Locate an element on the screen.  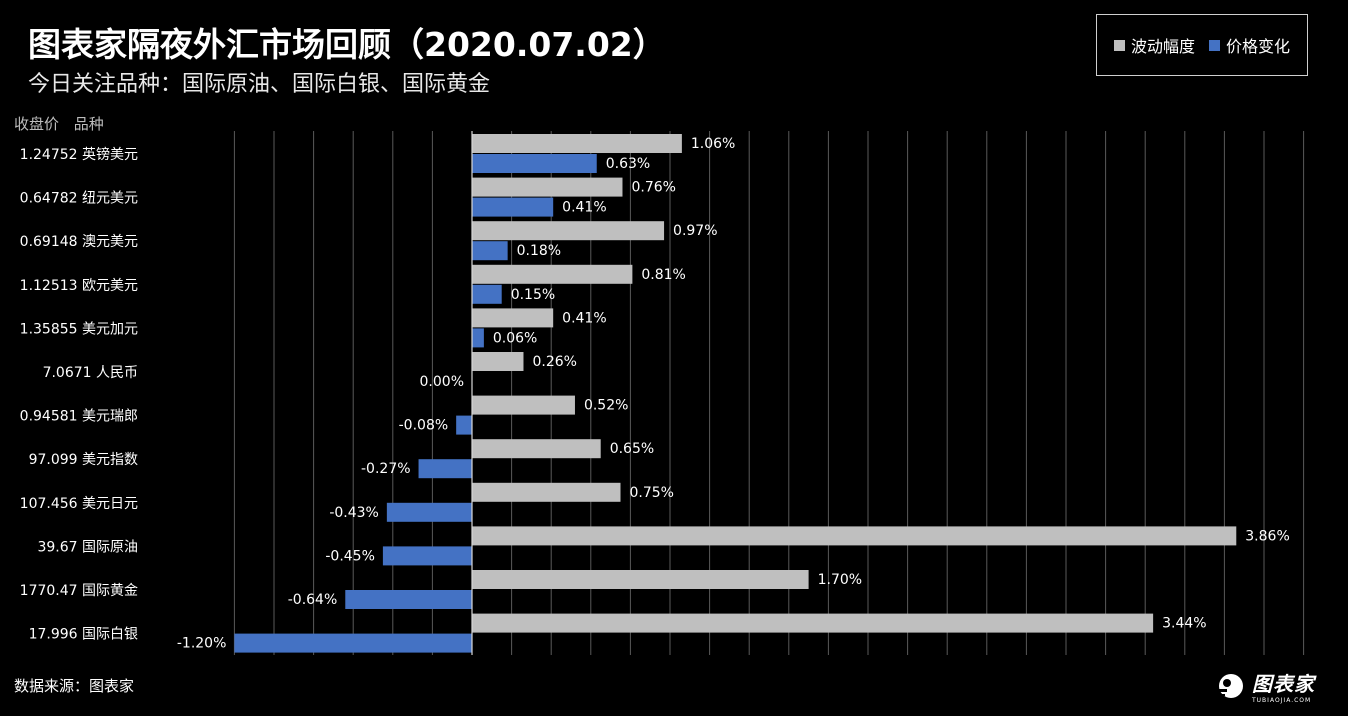
close-price: 0.69148 is located at coordinates (51, 242).